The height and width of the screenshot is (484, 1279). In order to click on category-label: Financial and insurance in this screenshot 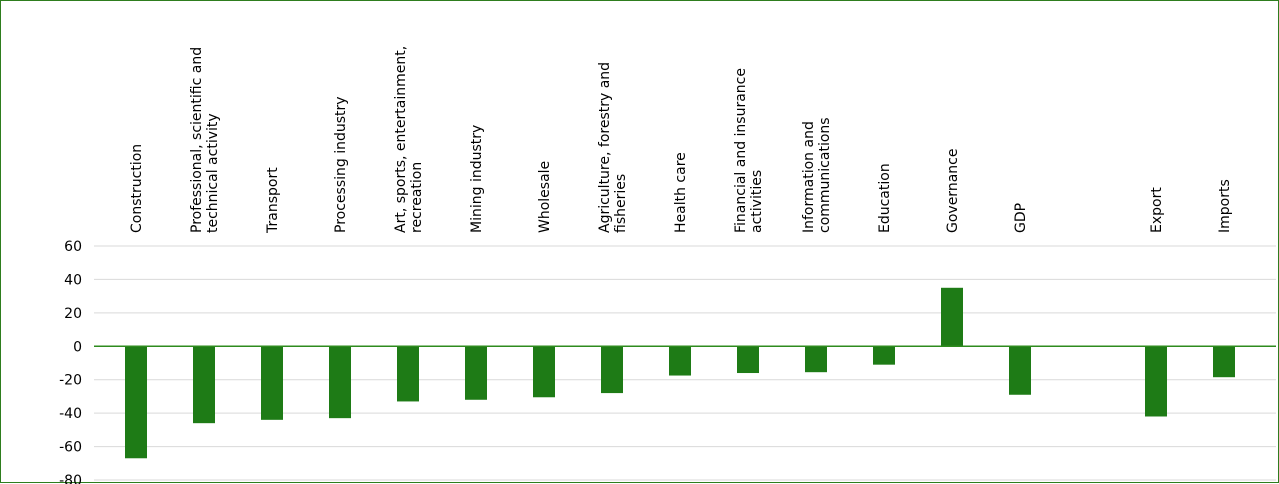, I will do `click(741, 150)`.